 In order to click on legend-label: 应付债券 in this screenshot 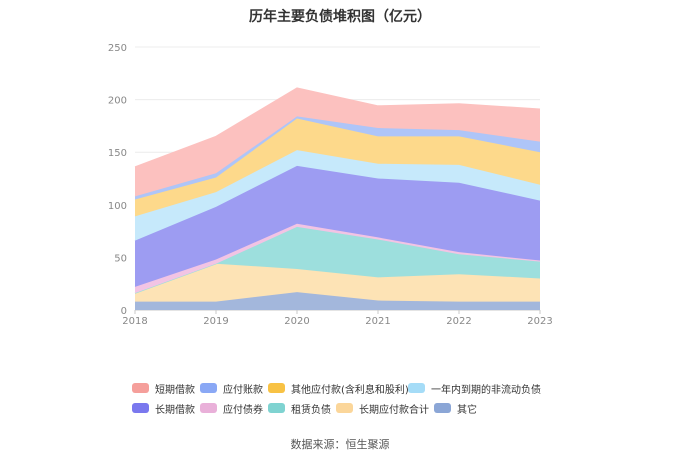, I will do `click(243, 410)`.